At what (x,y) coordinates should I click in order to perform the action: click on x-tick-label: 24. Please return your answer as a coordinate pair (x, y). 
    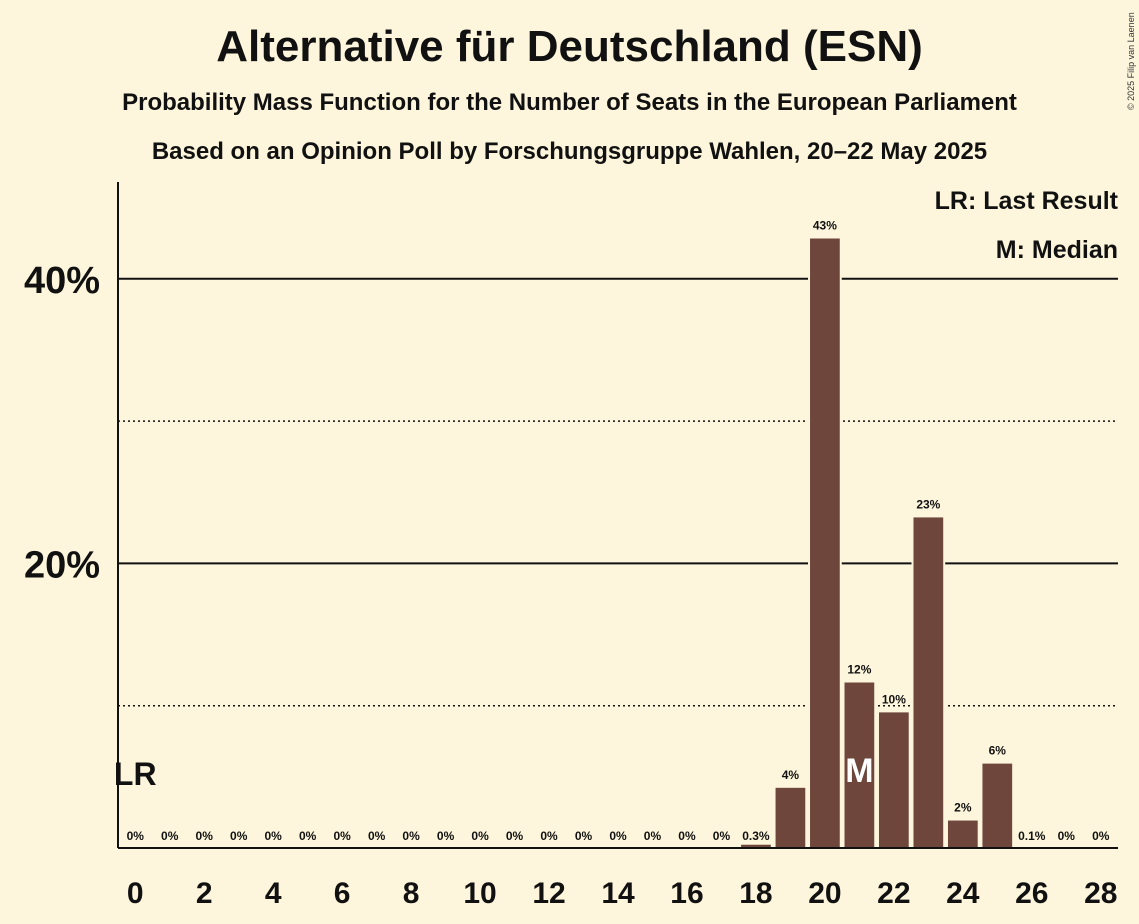
    Looking at the image, I should click on (963, 893).